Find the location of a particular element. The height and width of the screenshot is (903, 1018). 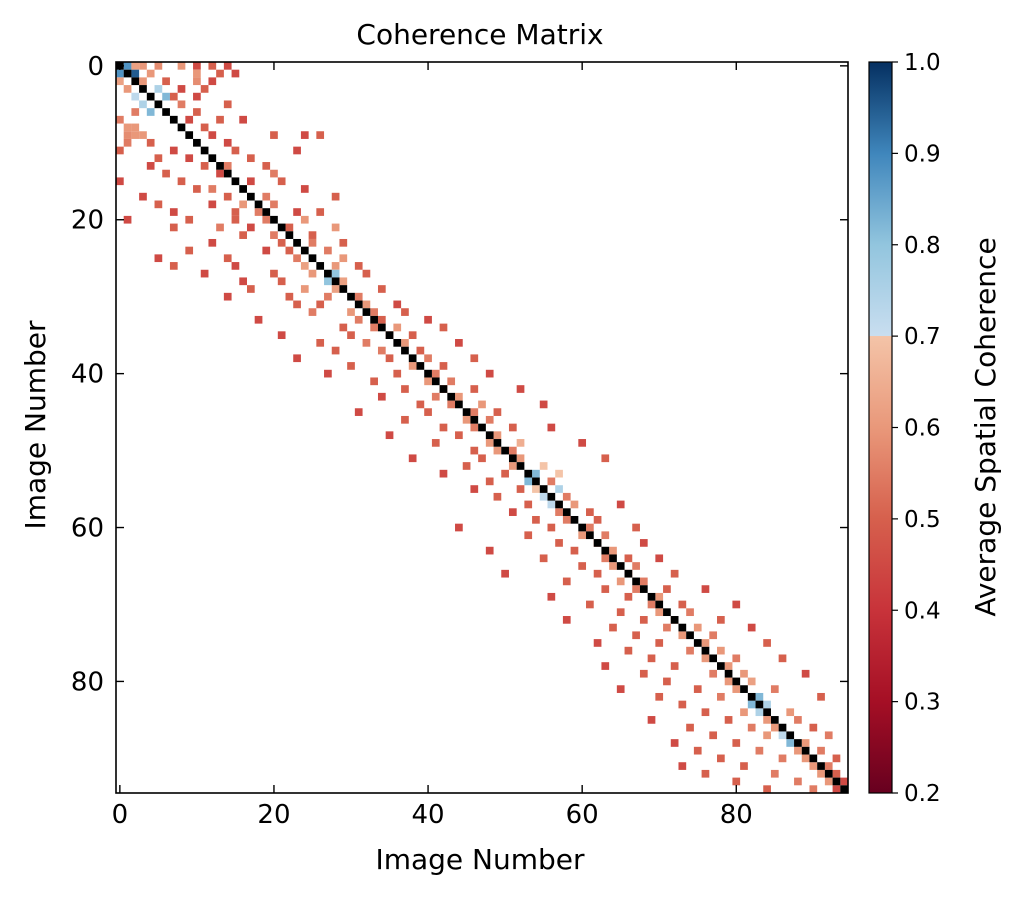

y-tick-label: 60 is located at coordinates (87, 529).